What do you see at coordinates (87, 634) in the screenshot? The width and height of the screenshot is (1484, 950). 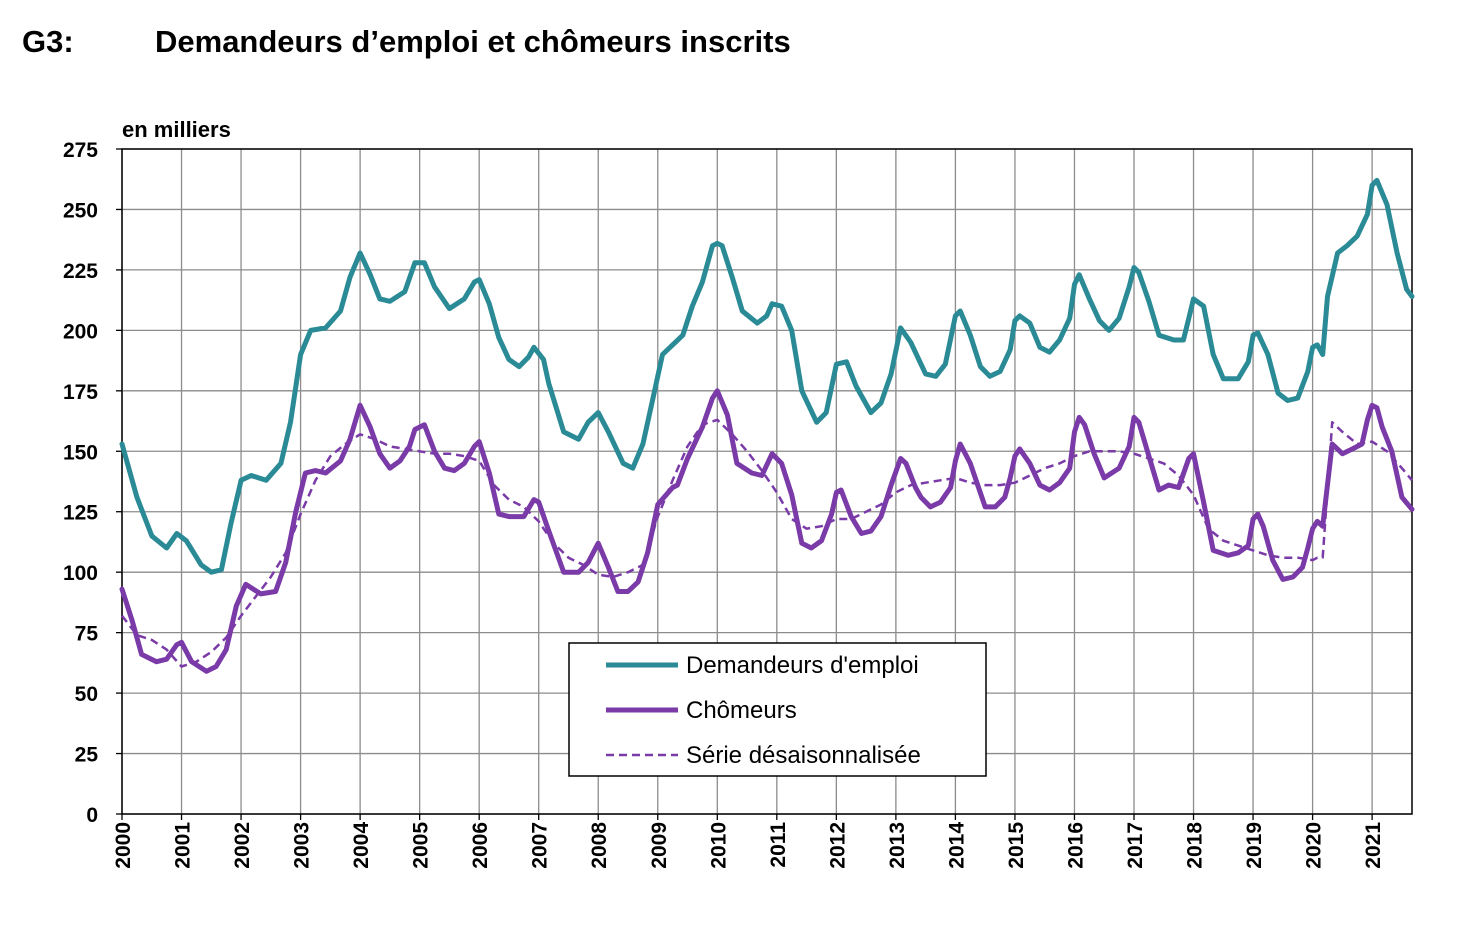 I see `y-tick-label: 75` at bounding box center [87, 634].